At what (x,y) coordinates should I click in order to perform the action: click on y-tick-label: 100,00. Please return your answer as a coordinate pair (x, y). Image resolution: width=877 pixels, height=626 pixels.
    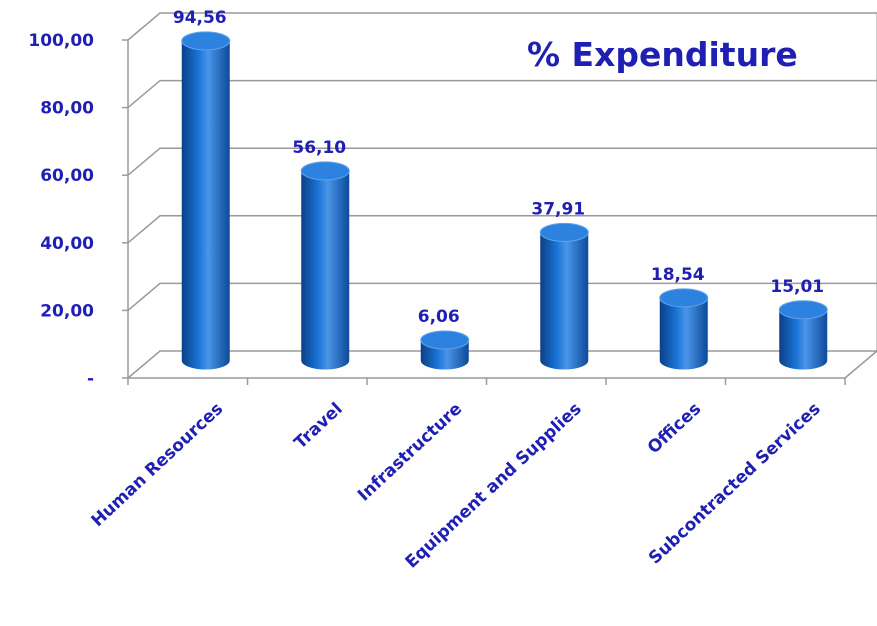
    Looking at the image, I should click on (61, 41).